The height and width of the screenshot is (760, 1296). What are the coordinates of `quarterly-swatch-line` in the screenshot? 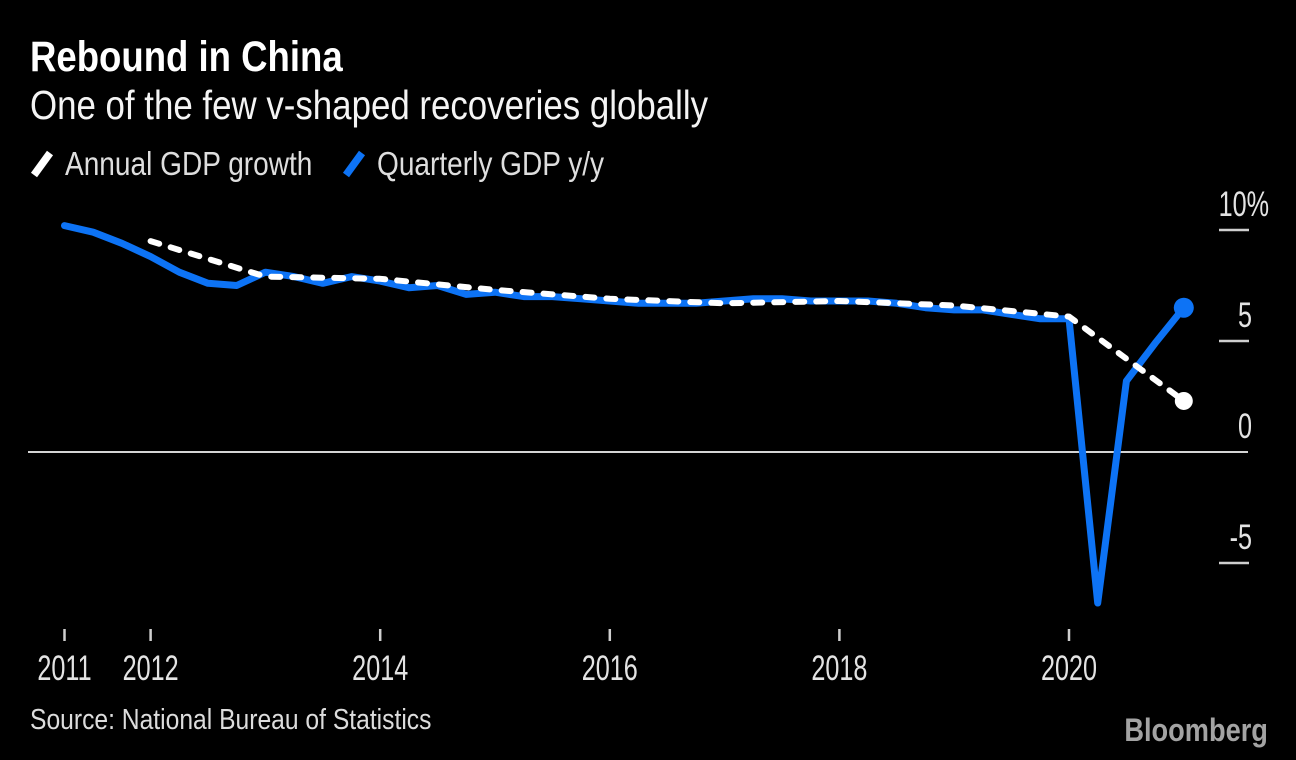 It's located at (354, 164).